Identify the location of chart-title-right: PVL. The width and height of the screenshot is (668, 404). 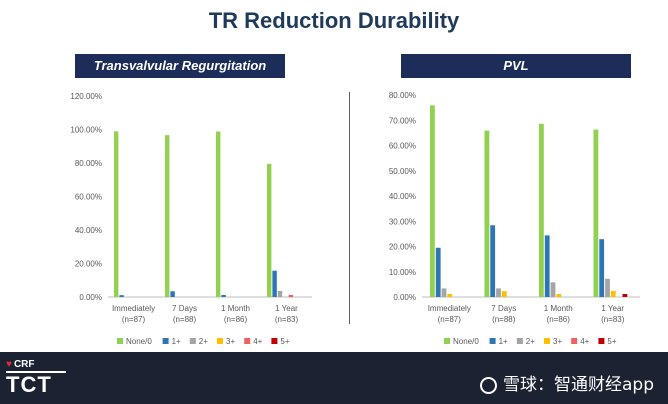
(516, 66).